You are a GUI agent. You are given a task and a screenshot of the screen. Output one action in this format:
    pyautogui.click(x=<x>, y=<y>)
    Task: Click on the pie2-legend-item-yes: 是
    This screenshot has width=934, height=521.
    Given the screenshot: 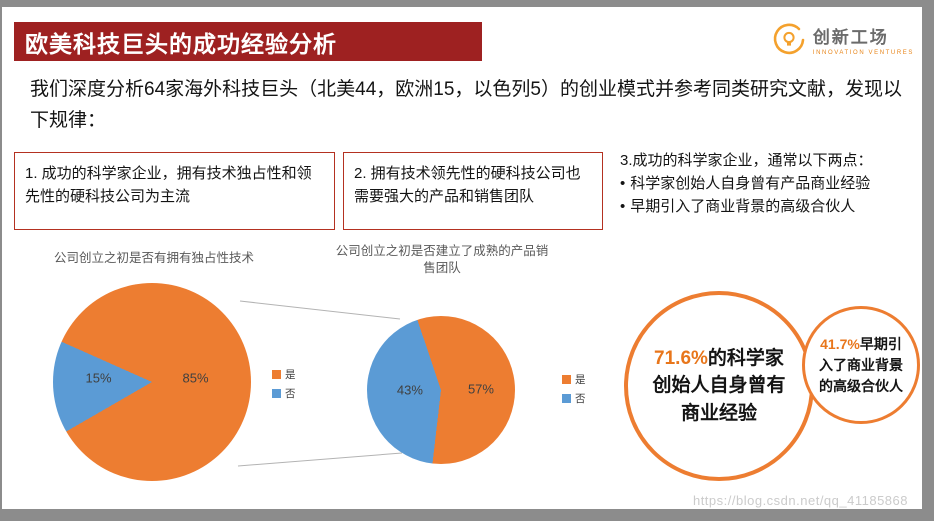 What is the action you would take?
    pyautogui.click(x=574, y=379)
    